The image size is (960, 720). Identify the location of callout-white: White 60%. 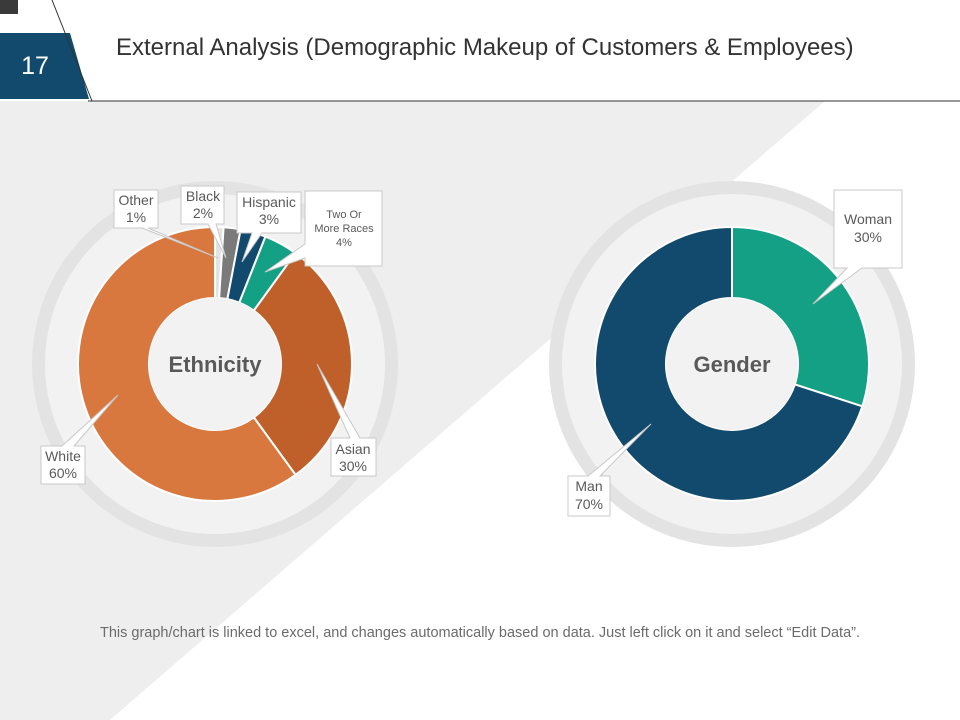
(79, 439).